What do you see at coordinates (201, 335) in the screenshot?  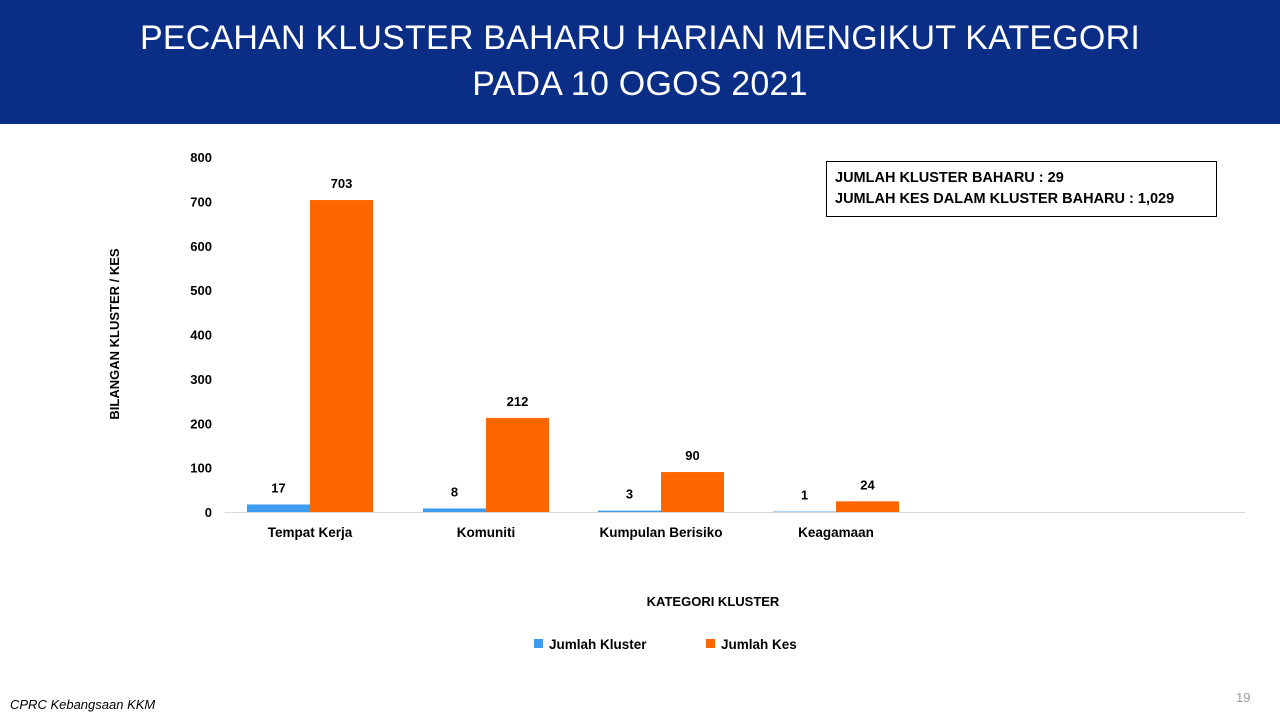 I see `y-tick-label: 400` at bounding box center [201, 335].